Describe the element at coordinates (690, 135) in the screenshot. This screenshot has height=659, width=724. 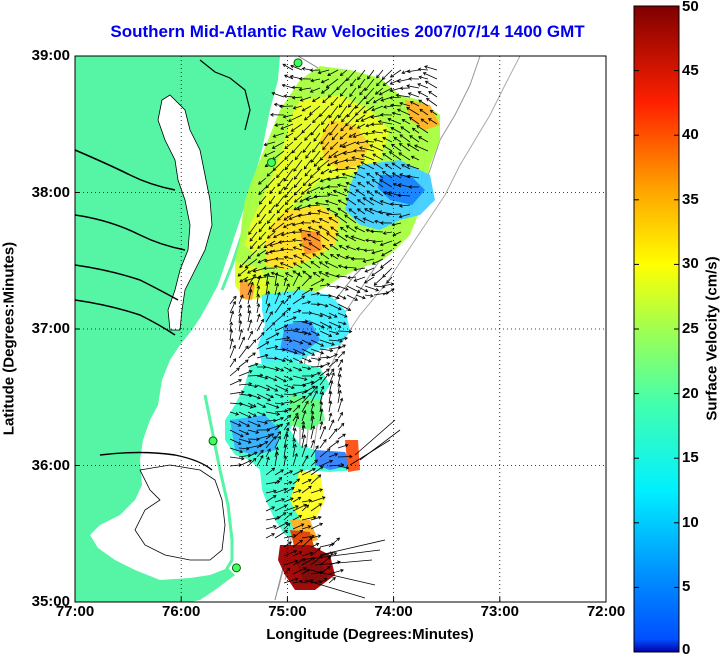
I see `colorbar-tick-label: 40` at that location.